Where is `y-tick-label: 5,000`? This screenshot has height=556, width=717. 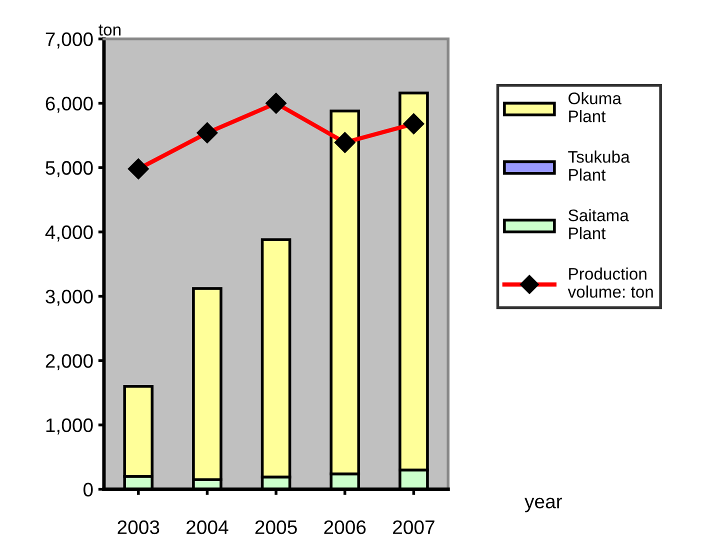
y-tick-label: 5,000 is located at coordinates (69, 169).